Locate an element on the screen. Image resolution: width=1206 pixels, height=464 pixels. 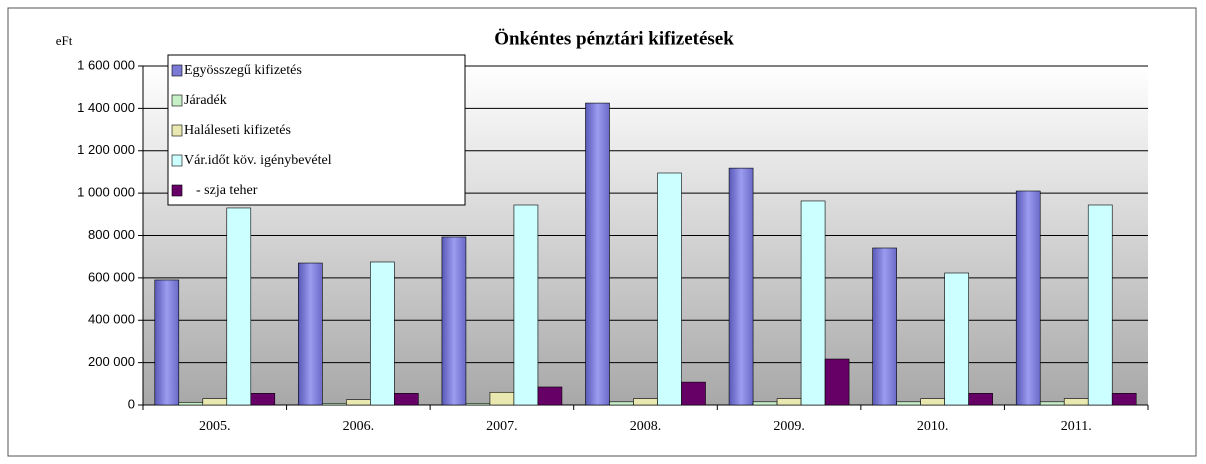
x-tick-label: 2007. is located at coordinates (502, 426).